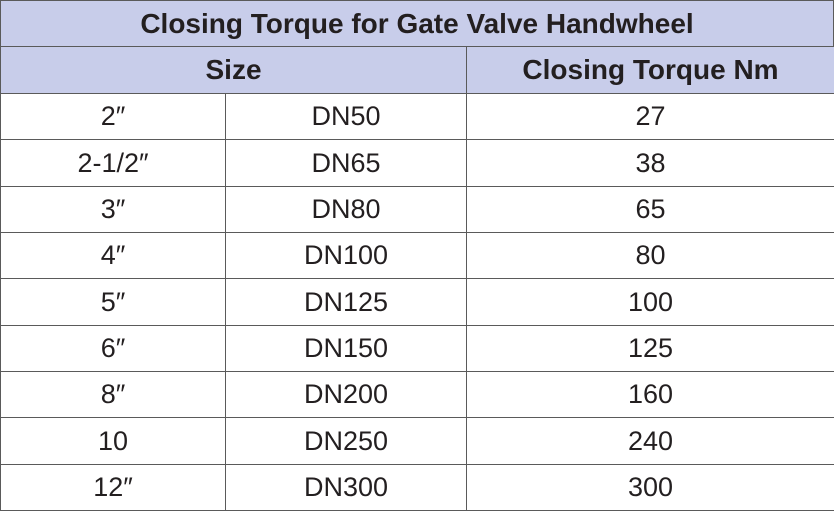 The image size is (834, 511). What do you see at coordinates (650, 302) in the screenshot?
I see `torque: 100` at bounding box center [650, 302].